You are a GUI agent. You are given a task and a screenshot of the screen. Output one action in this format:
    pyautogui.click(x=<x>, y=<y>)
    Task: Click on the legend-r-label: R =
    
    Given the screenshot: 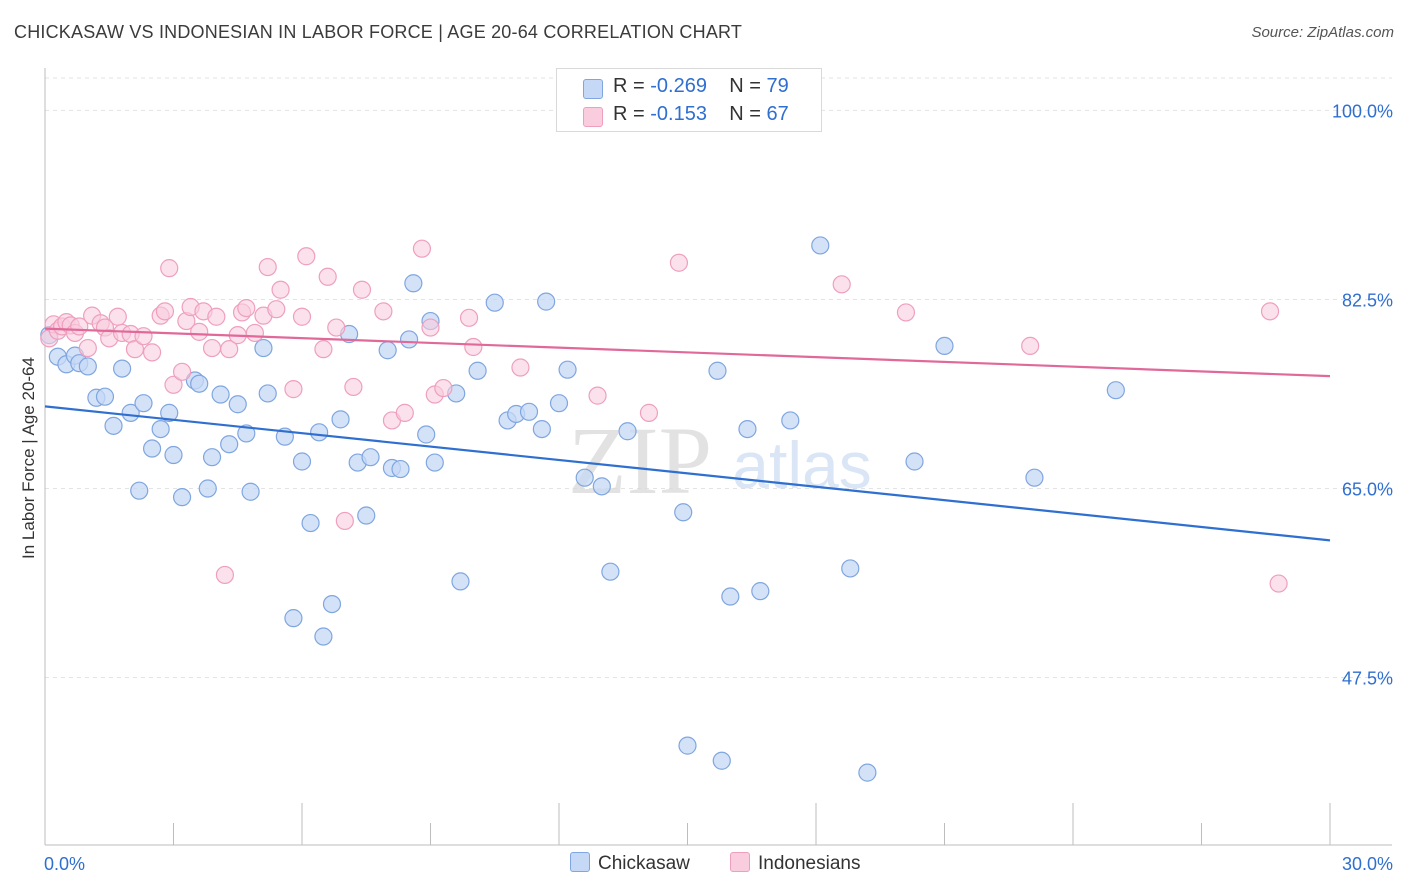 What is the action you would take?
    pyautogui.click(x=632, y=114)
    